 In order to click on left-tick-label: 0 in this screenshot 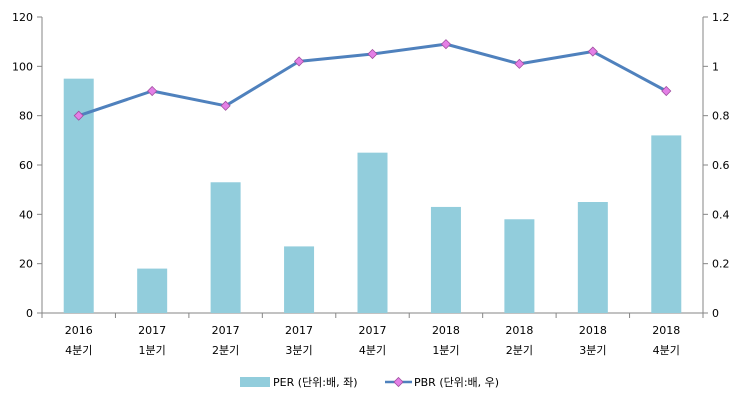, I will do `click(29, 313)`.